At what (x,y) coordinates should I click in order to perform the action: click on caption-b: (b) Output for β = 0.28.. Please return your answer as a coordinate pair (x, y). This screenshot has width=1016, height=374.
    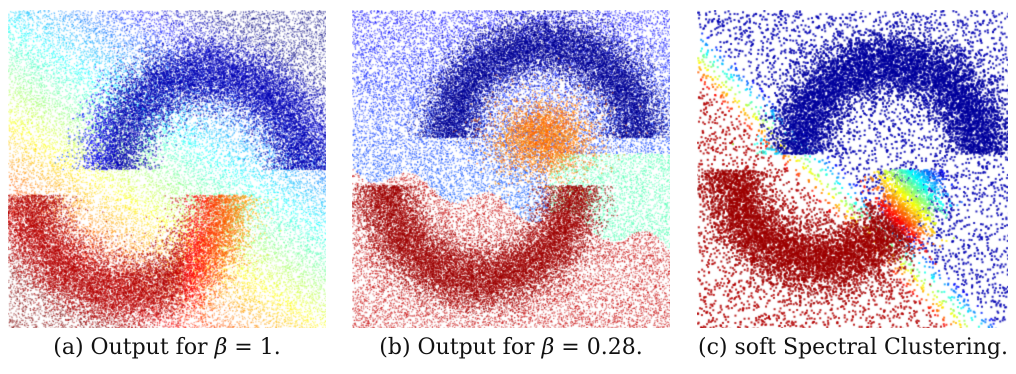
    Looking at the image, I should click on (511, 347).